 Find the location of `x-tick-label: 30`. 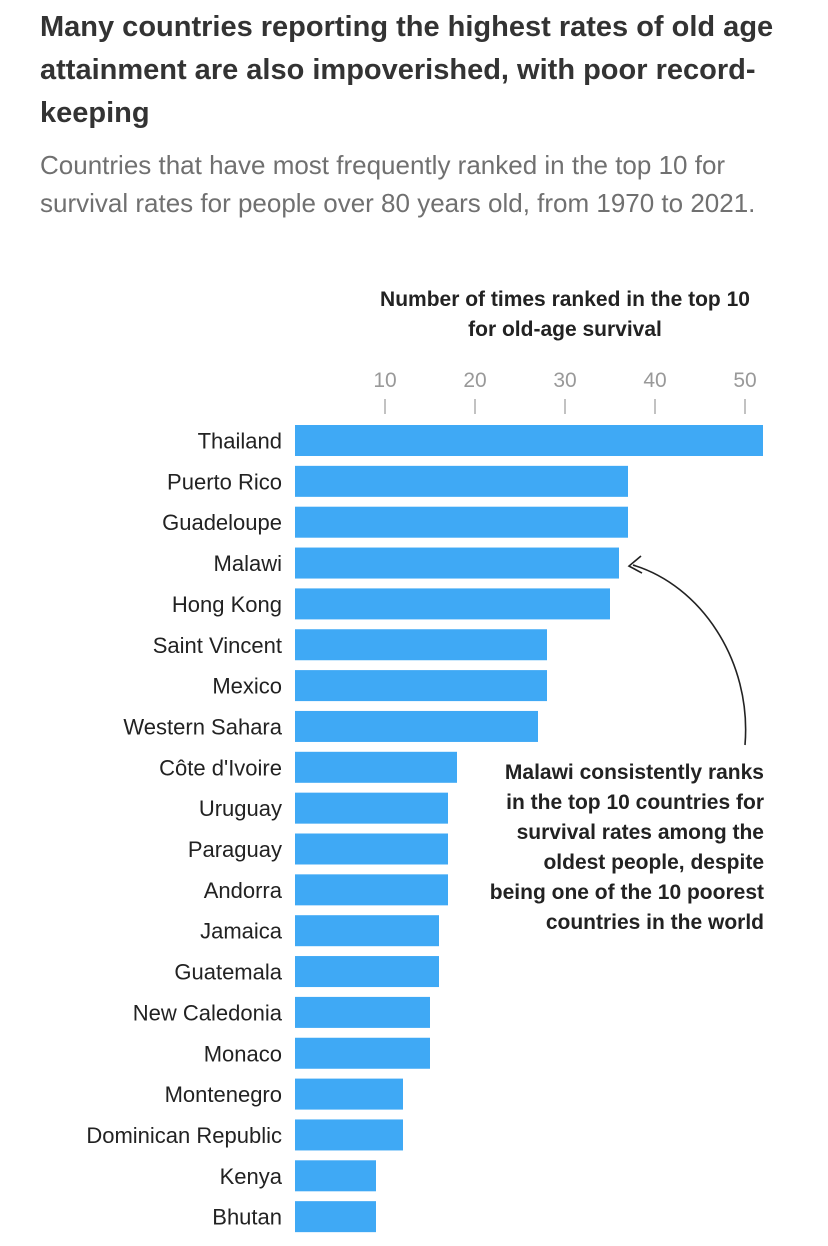

x-tick-label: 30 is located at coordinates (564, 380).